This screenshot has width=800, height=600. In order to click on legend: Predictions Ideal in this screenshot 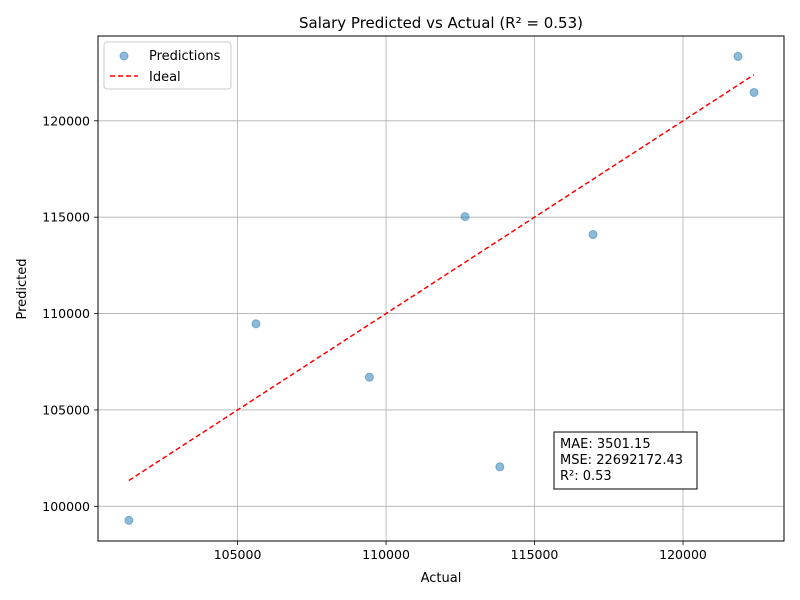, I will do `click(167, 65)`.